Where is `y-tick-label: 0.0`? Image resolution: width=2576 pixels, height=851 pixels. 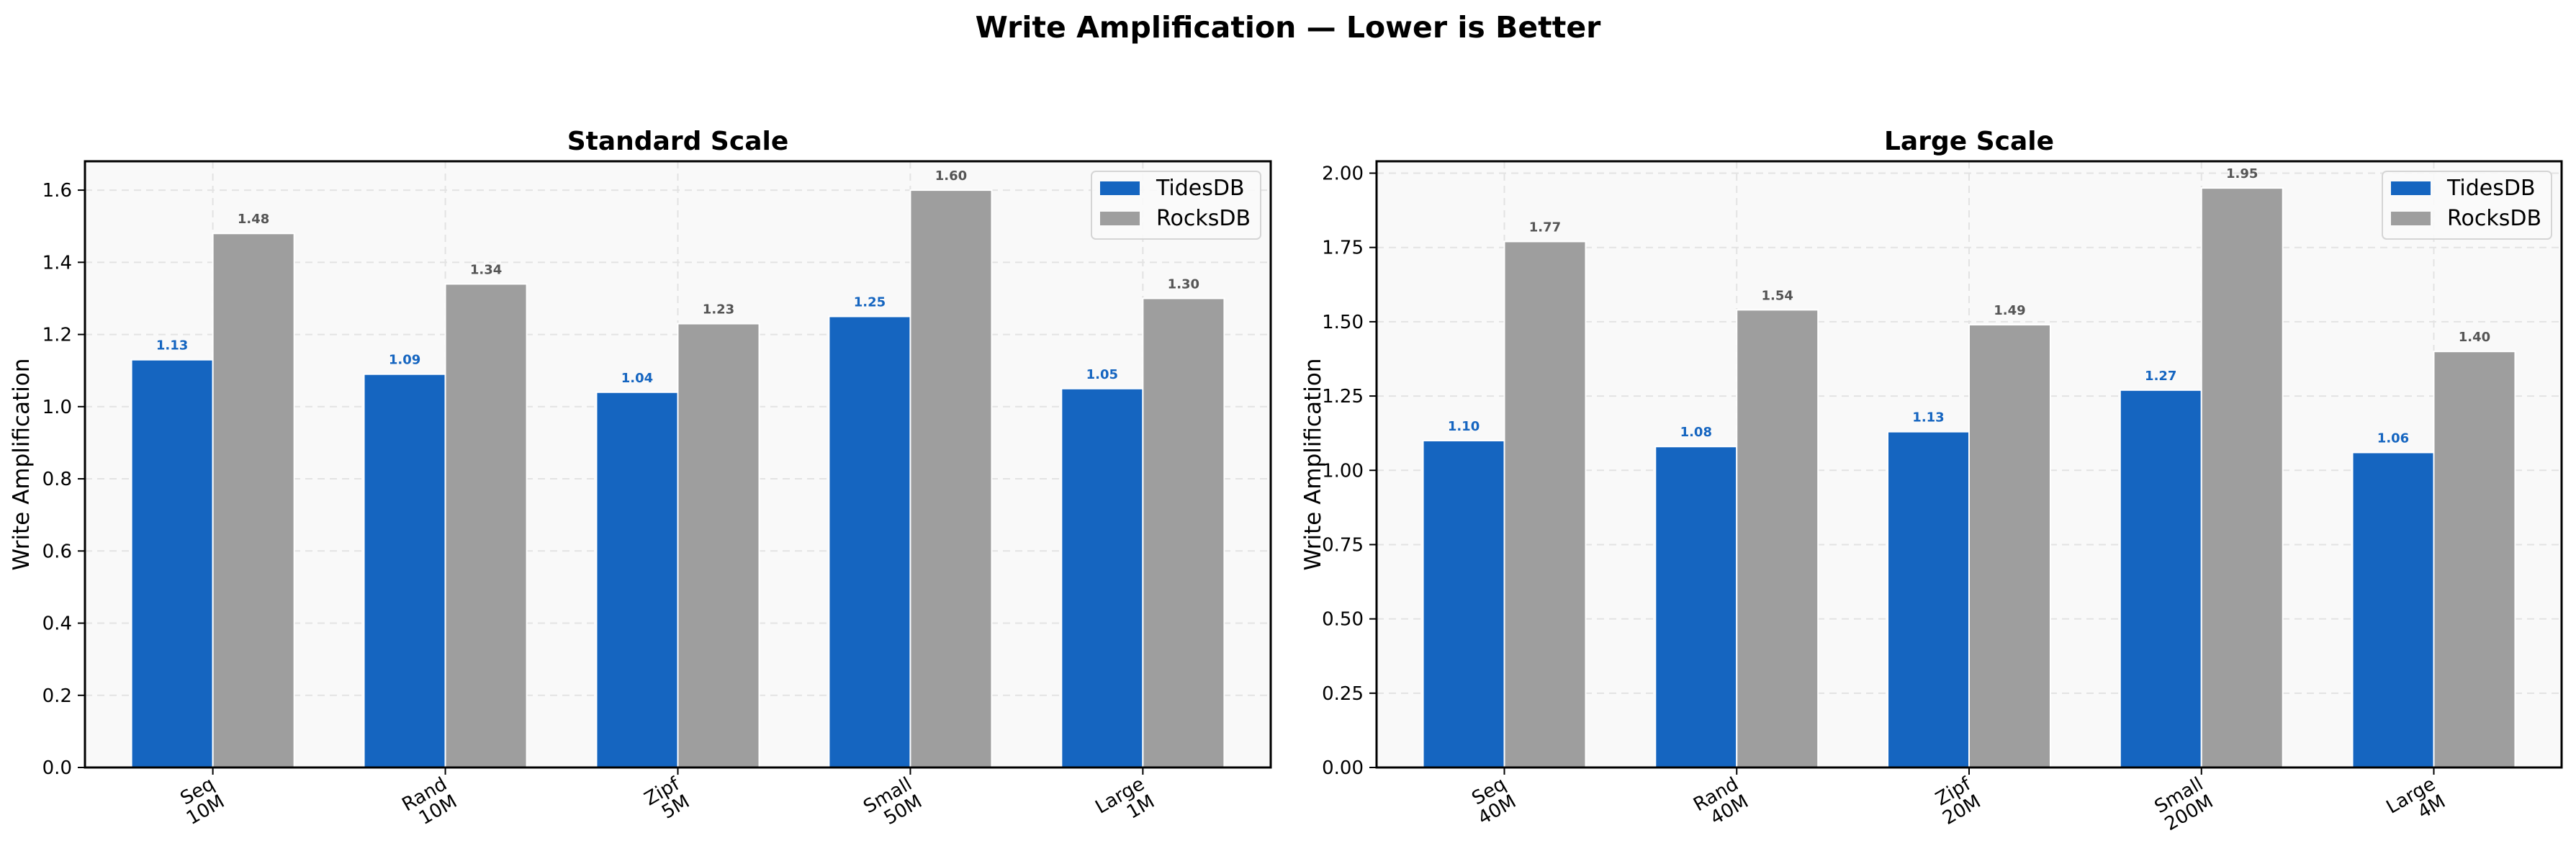 y-tick-label: 0.0 is located at coordinates (57, 768).